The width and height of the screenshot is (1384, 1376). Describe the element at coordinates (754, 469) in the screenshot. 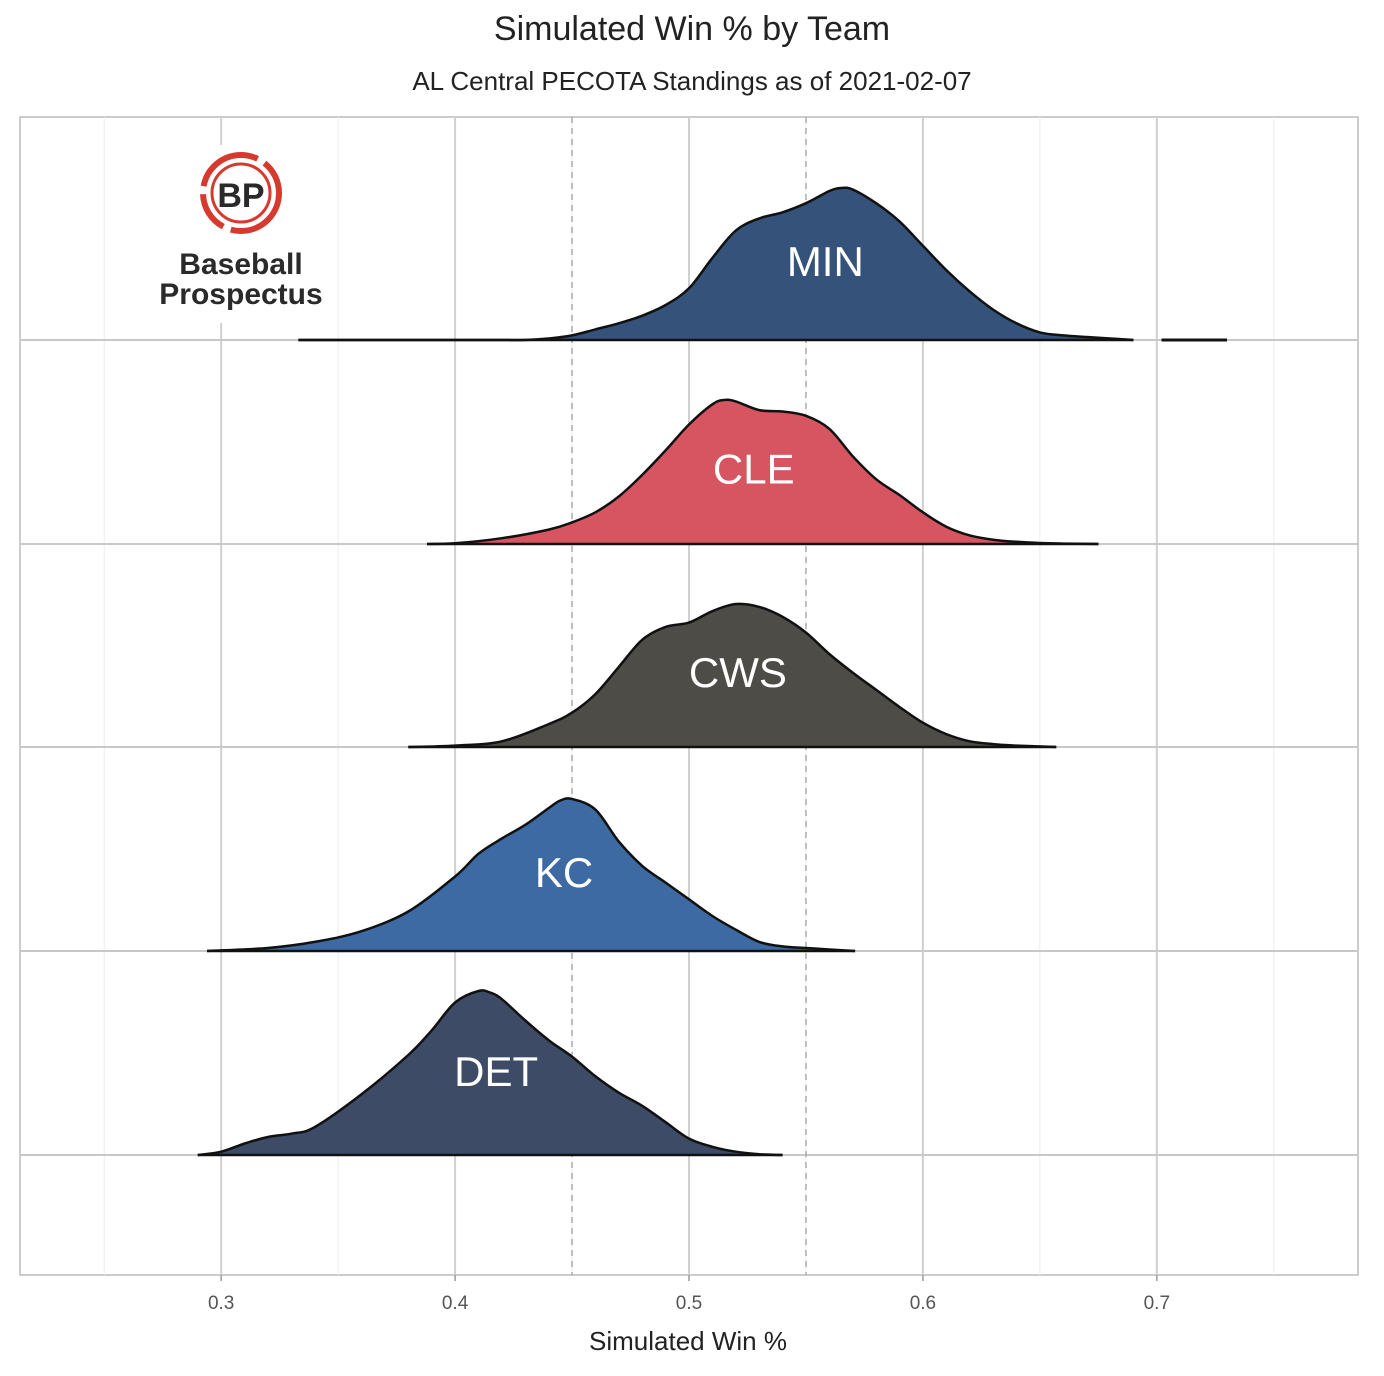

I see `team-label-cle: CLE` at that location.